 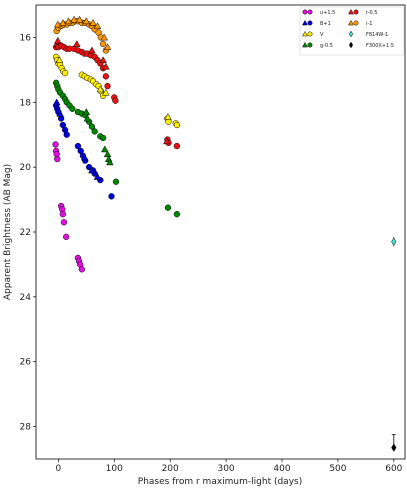 What do you see at coordinates (26, 363) in the screenshot?
I see `y-tick-label: 26` at bounding box center [26, 363].